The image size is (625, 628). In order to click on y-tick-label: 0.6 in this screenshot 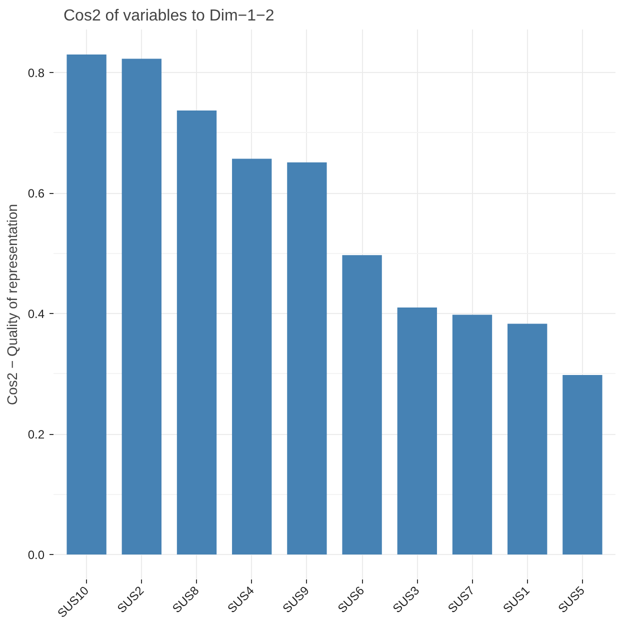, I will do `click(36, 193)`.